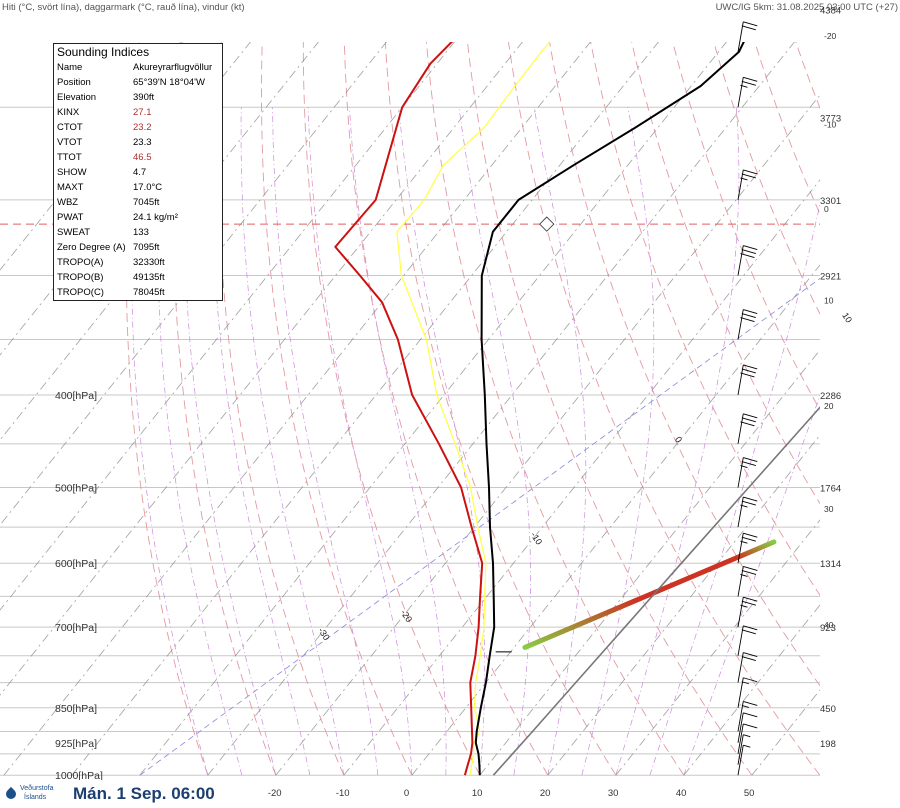 This screenshot has width=900, height=808. What do you see at coordinates (828, 628) in the screenshot?
I see `height-label: 923` at bounding box center [828, 628].